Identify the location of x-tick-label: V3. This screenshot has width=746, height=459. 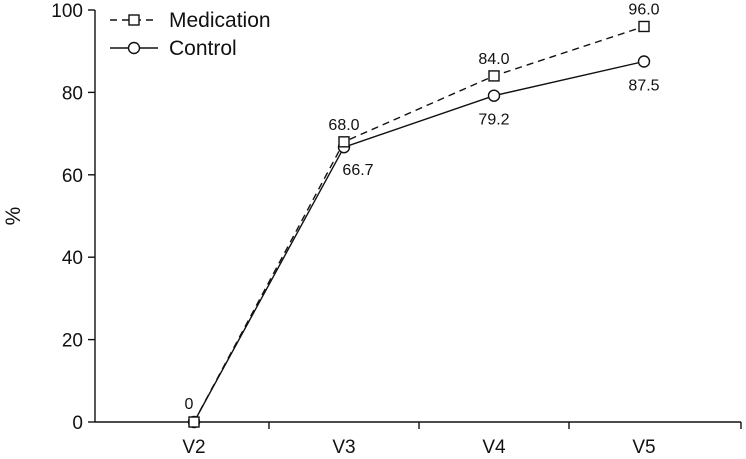
(343, 447).